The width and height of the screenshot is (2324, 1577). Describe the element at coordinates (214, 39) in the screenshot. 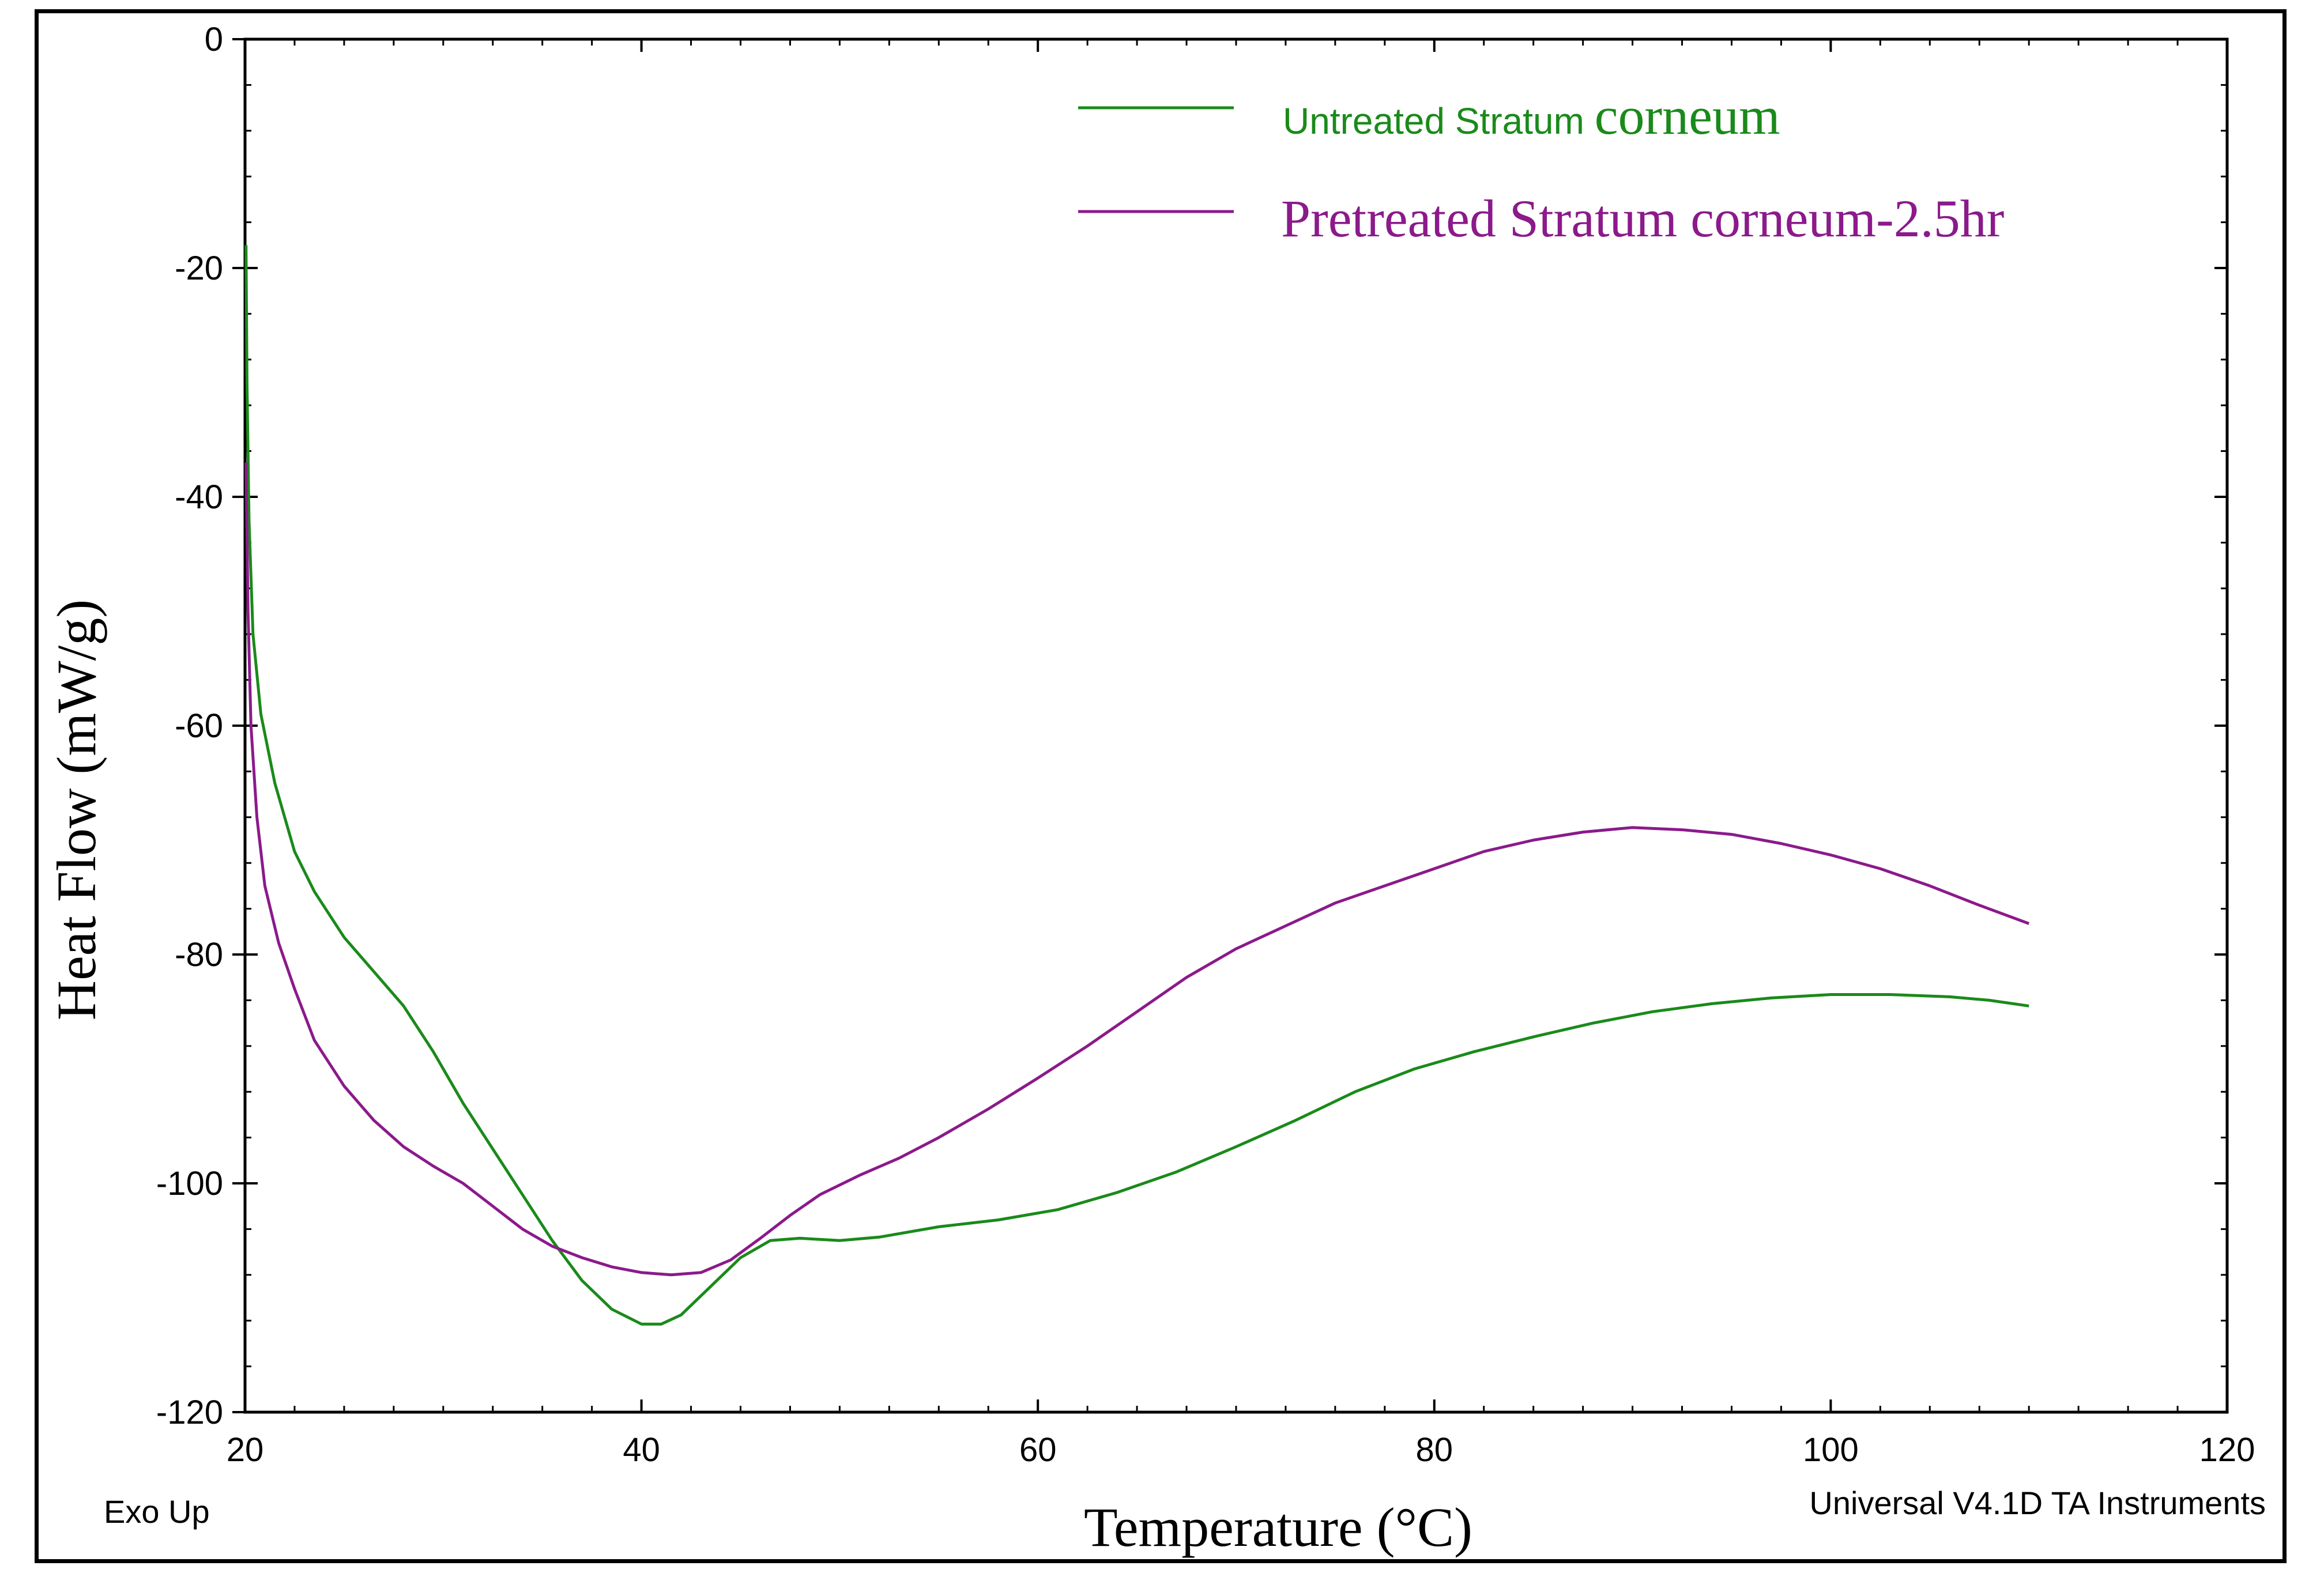

I see `y-tick-label: 0` at that location.